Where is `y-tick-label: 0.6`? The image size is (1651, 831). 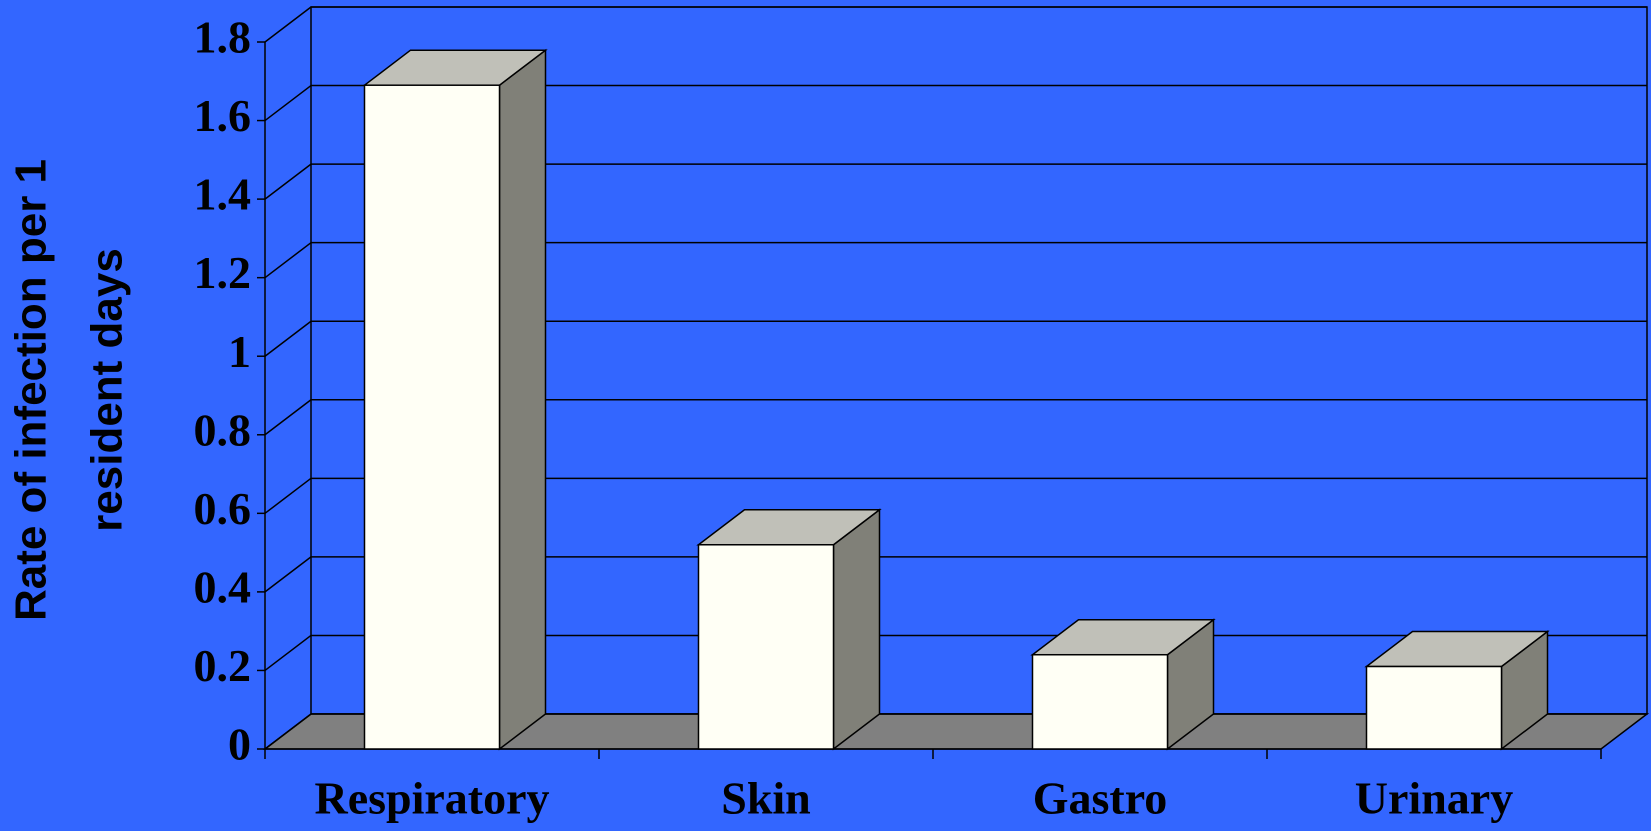 y-tick-label: 0.6 is located at coordinates (223, 508).